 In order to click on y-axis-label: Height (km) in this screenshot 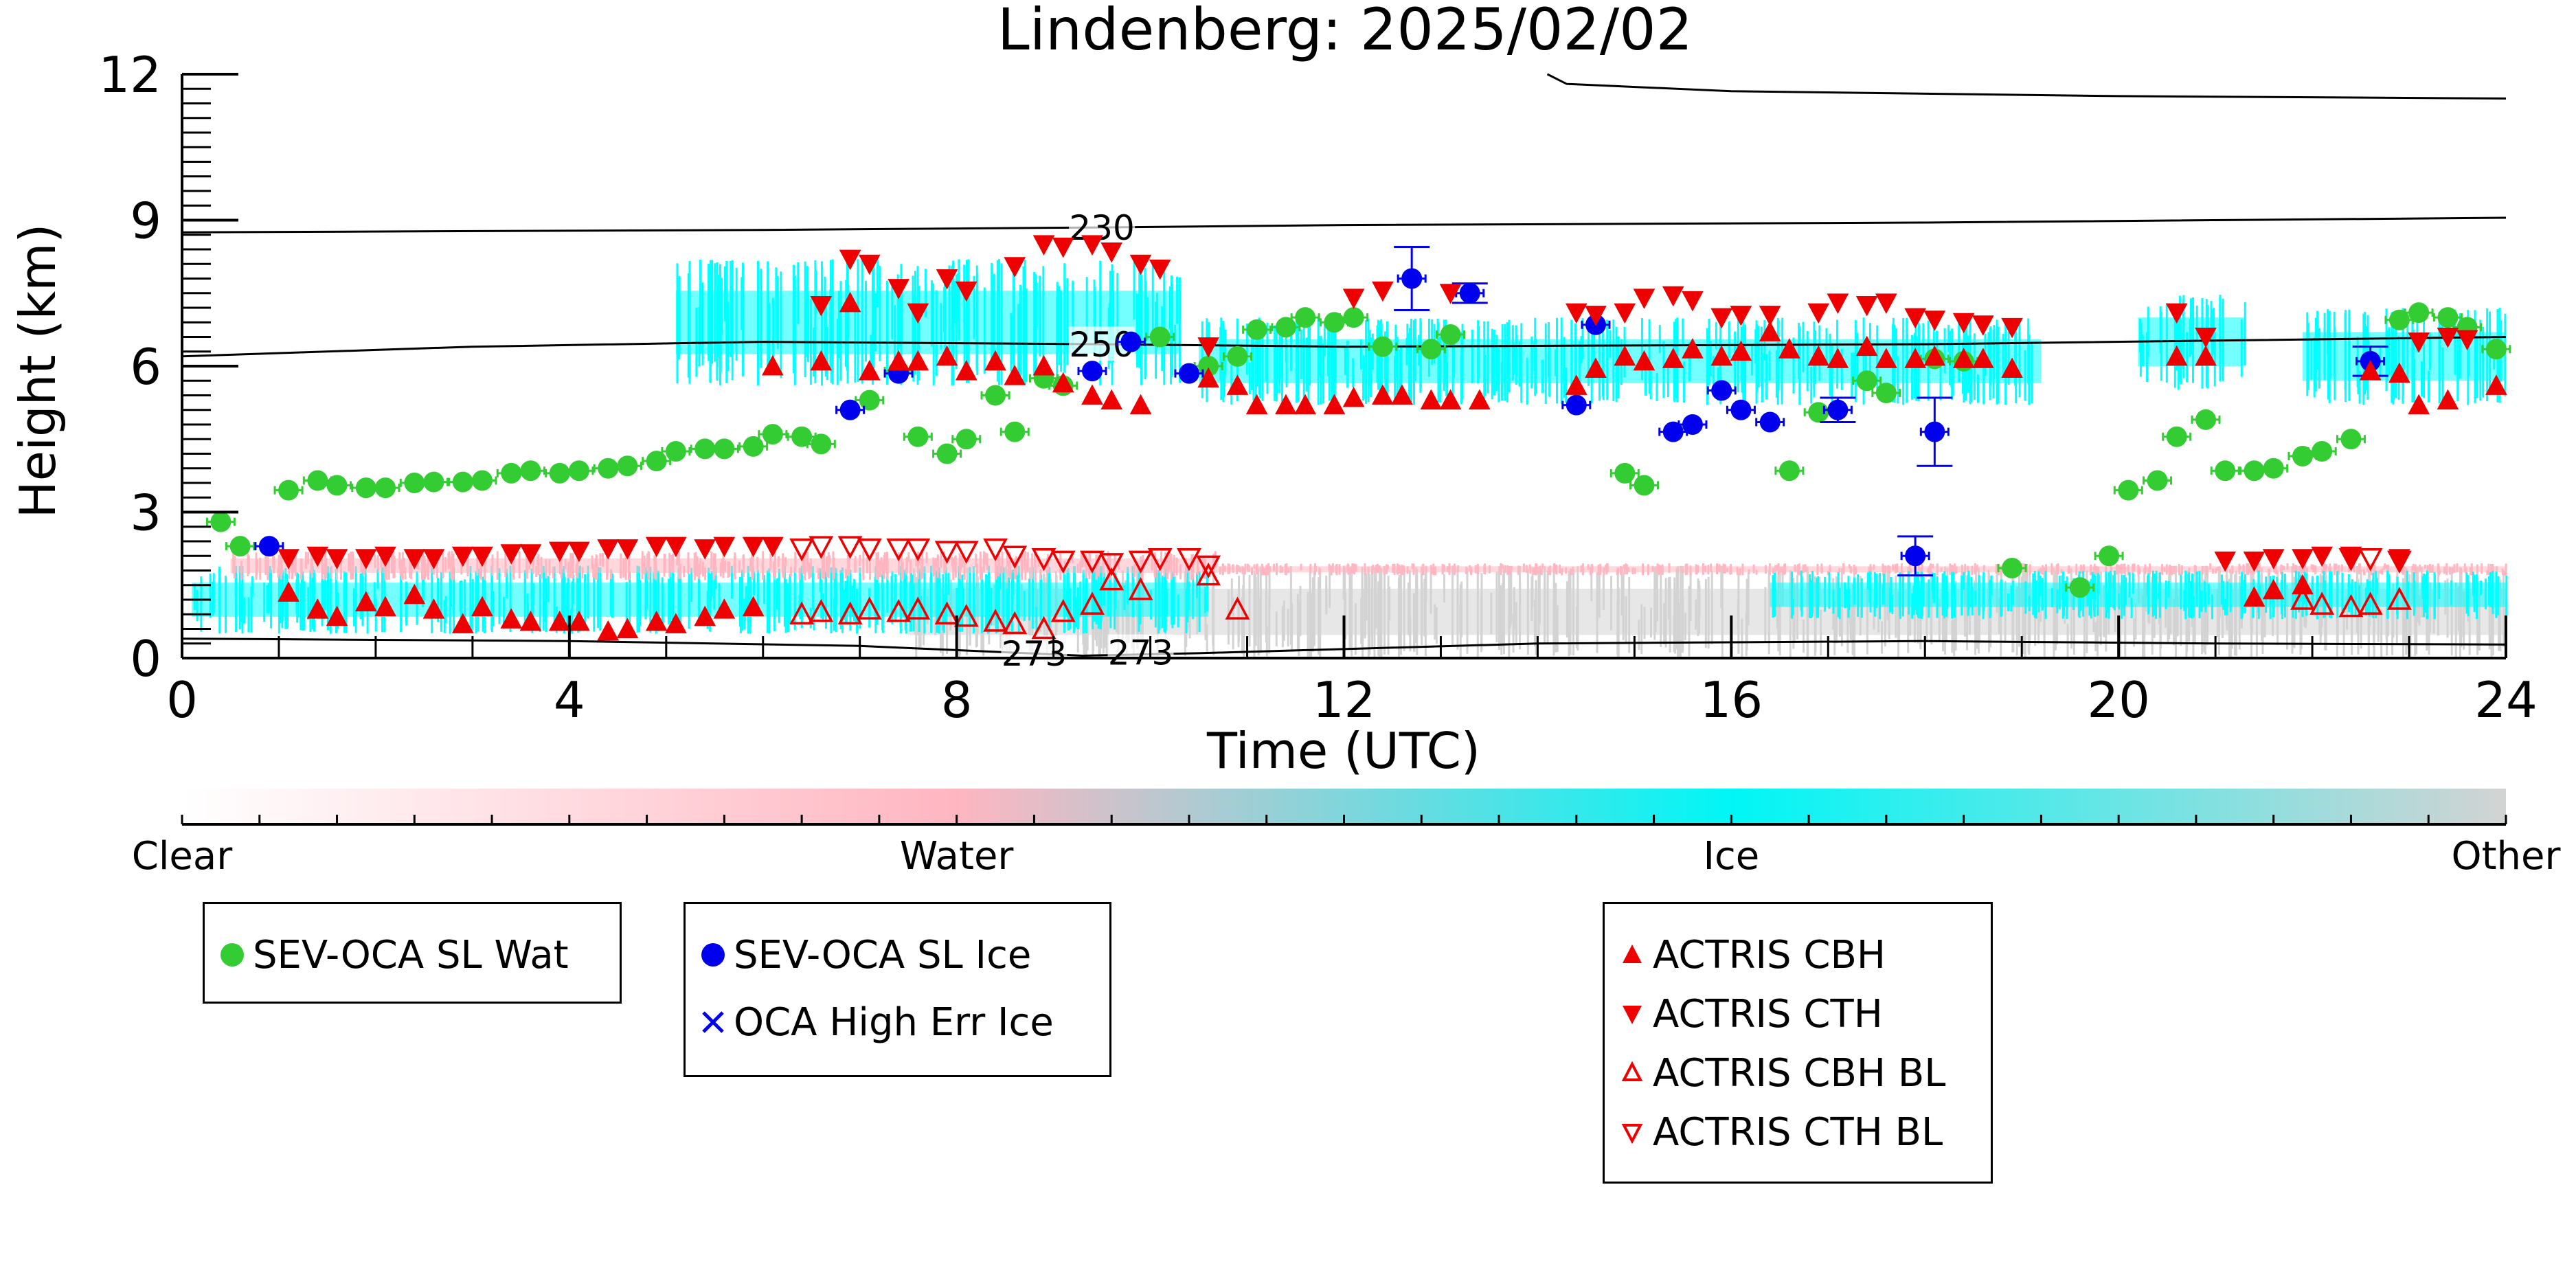, I will do `click(38, 371)`.